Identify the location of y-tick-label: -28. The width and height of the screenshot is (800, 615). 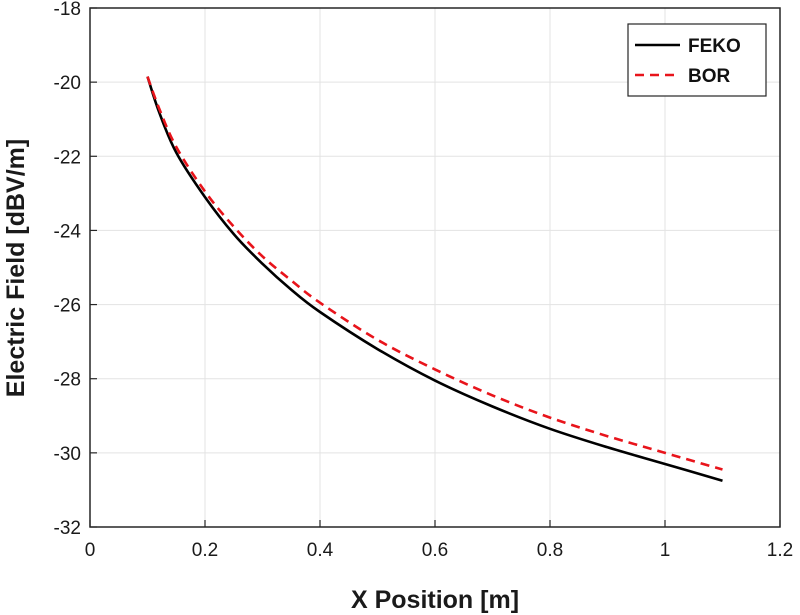
(67, 380).